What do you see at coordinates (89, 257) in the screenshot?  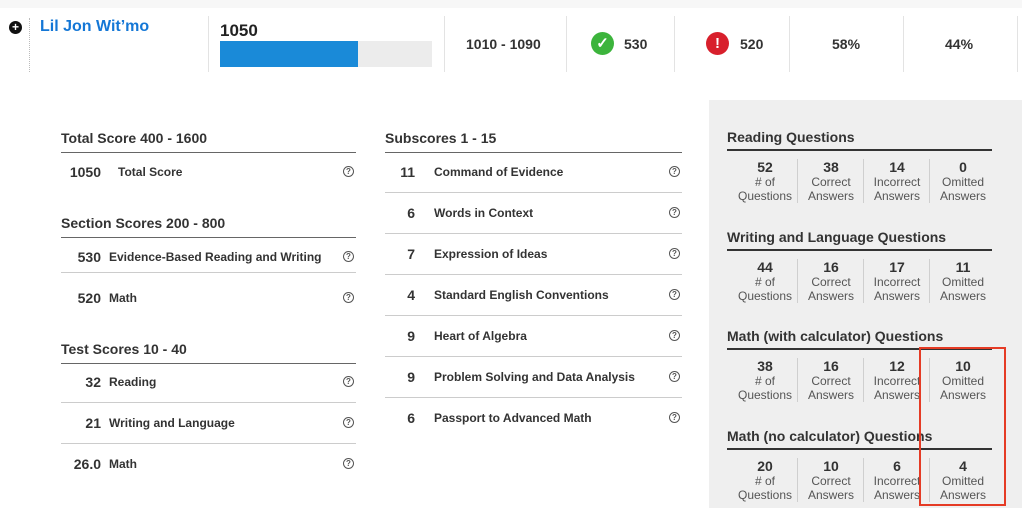 I see `score-value: 530` at bounding box center [89, 257].